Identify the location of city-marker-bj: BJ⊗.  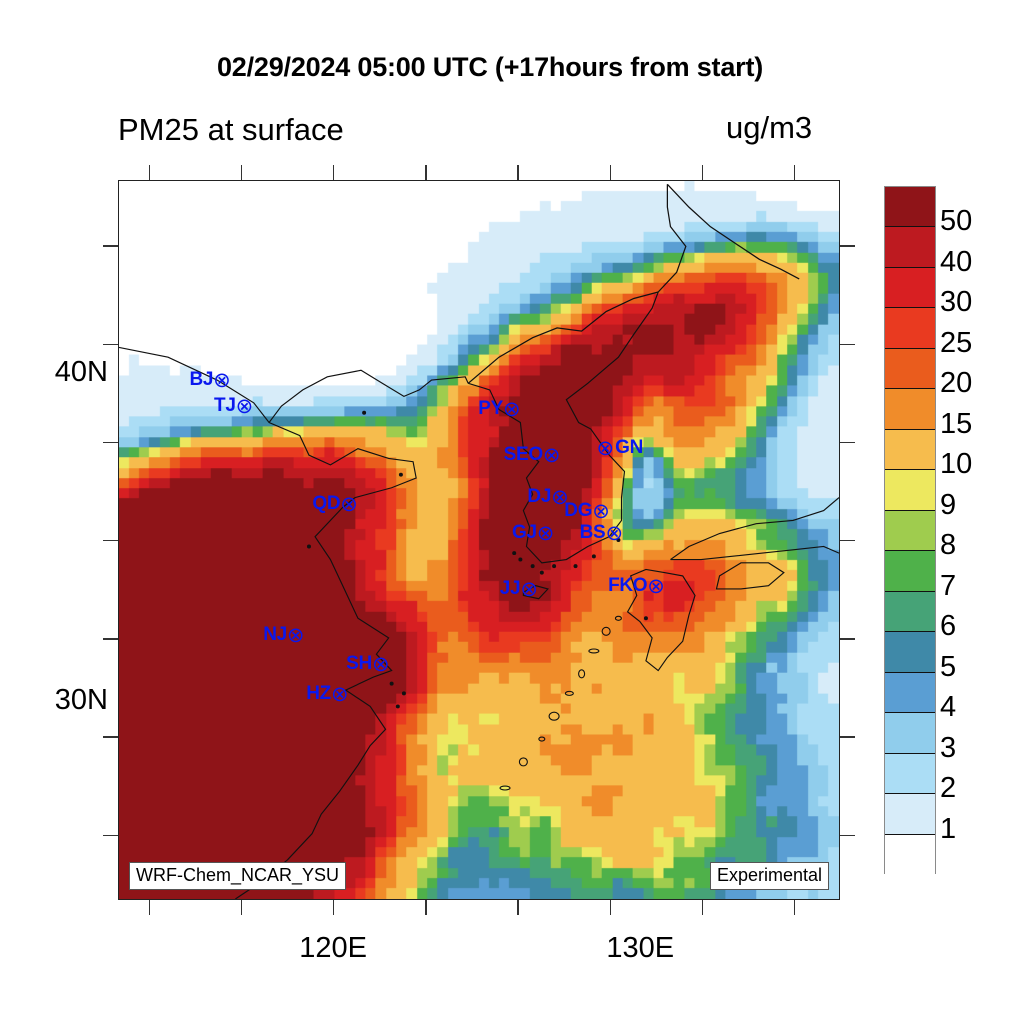
(209, 380).